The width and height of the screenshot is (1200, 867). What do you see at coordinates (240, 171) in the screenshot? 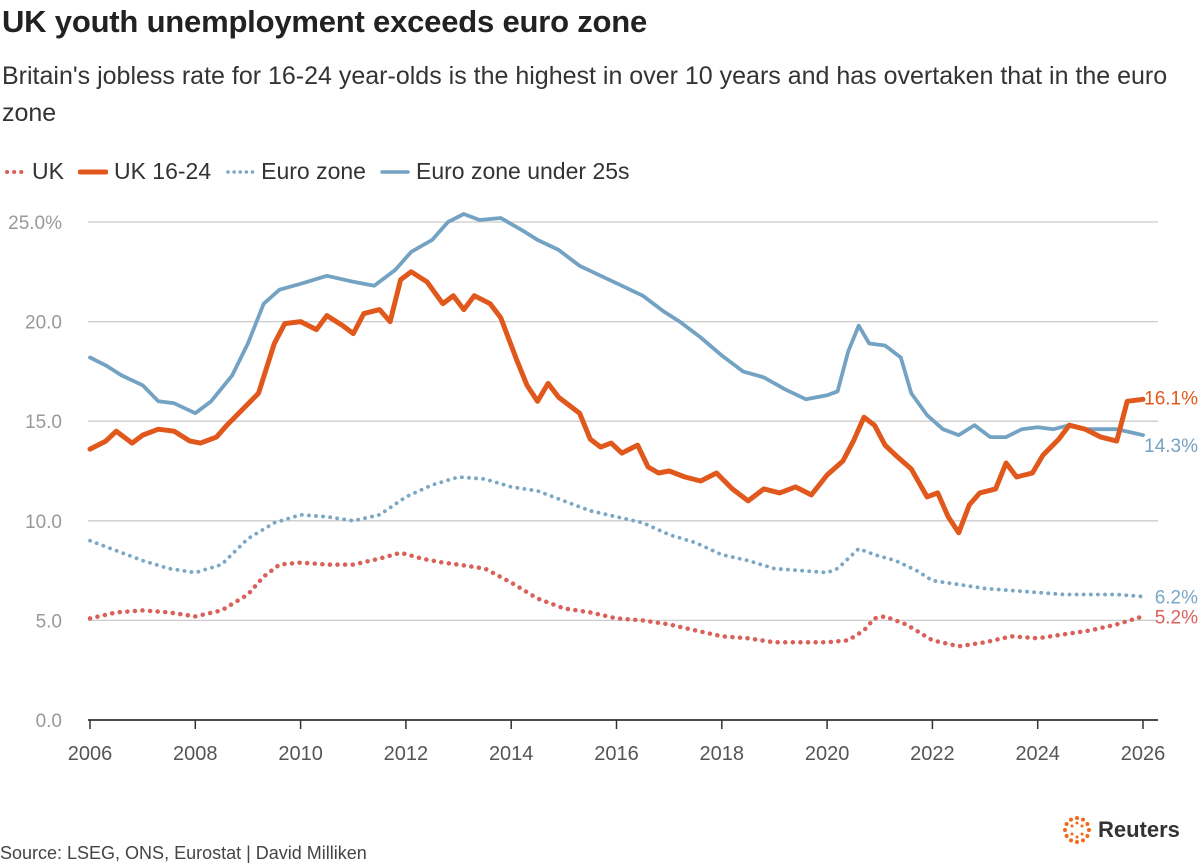
I see `legend-swatch-euro-zone` at bounding box center [240, 171].